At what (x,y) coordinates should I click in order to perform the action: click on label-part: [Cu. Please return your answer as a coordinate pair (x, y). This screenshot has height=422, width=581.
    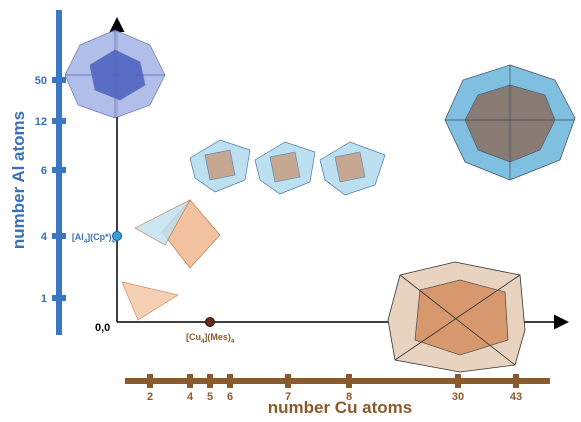
    Looking at the image, I should click on (193, 337).